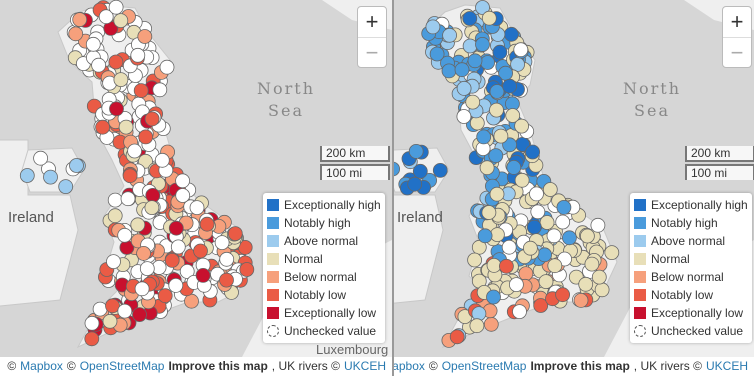  I want to click on legend-label: Exceptionally low, so click(330, 313).